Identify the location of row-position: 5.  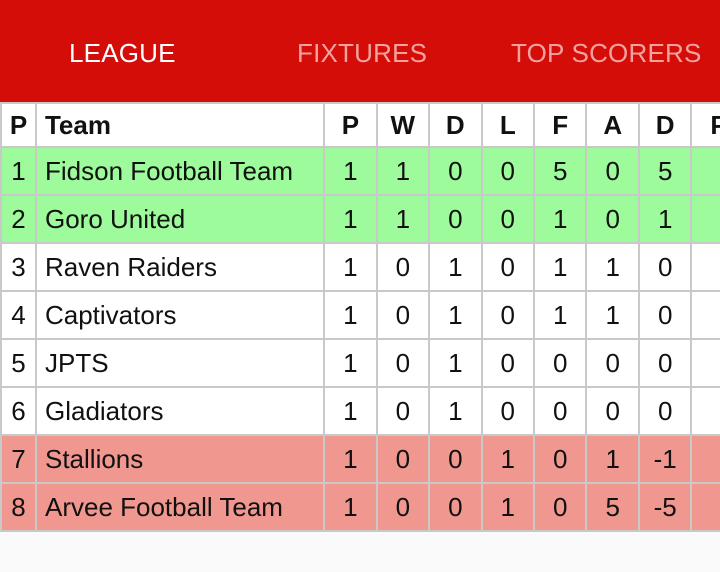
(18, 363).